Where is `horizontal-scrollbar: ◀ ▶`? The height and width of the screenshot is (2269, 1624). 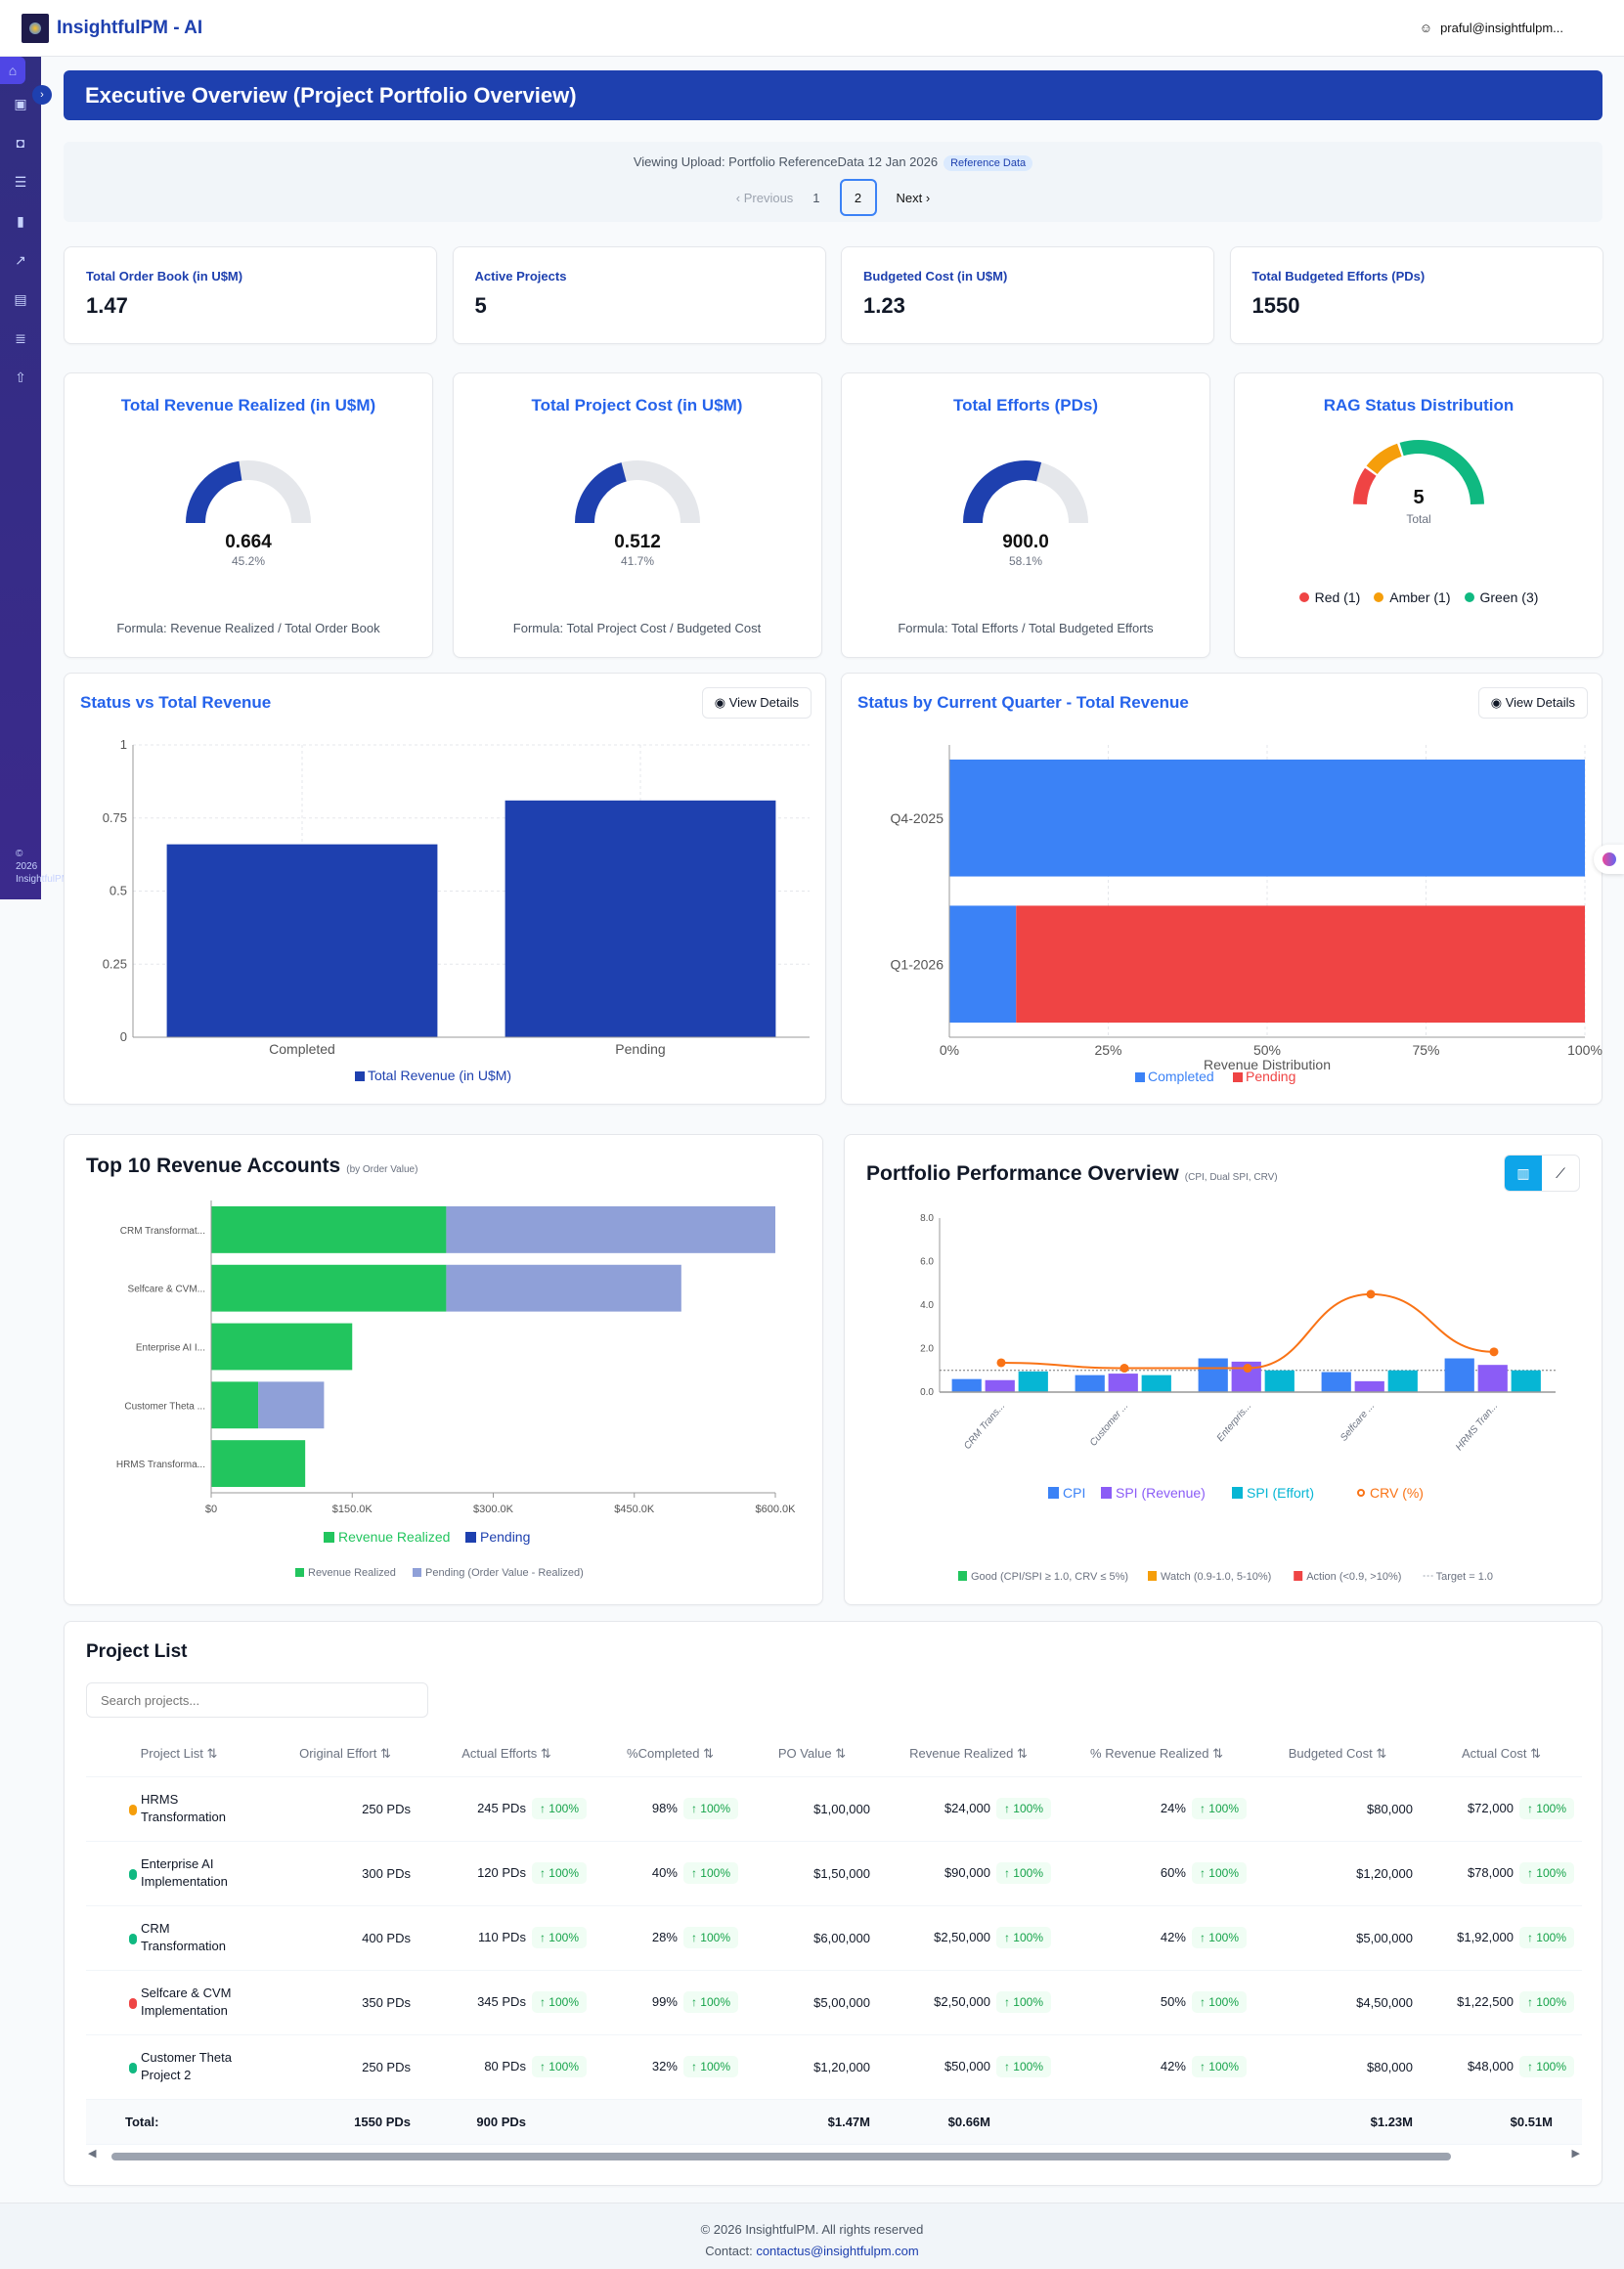 horizontal-scrollbar: ◀ ▶ is located at coordinates (834, 2154).